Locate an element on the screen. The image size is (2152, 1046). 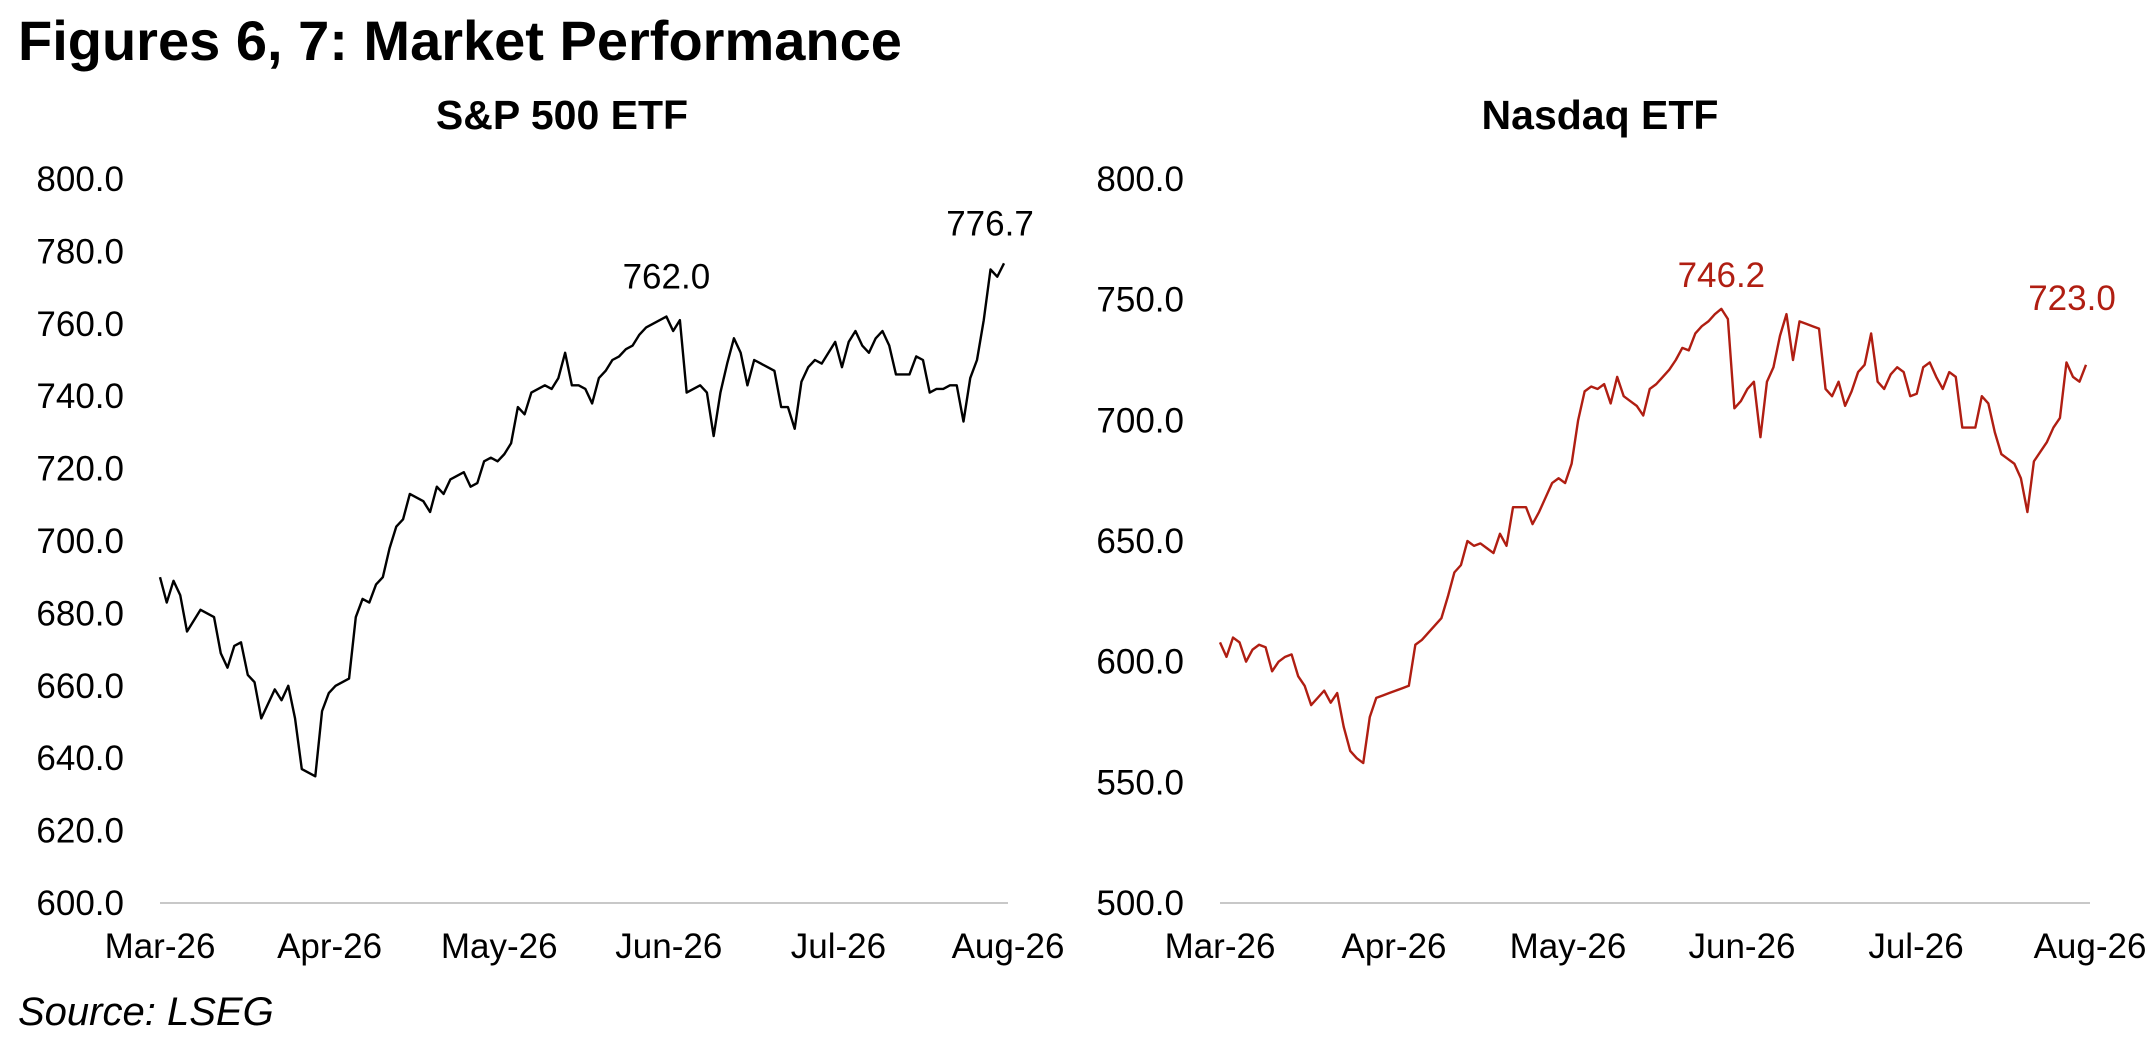
chart-title: Nasdaq ETF is located at coordinates (1600, 115).